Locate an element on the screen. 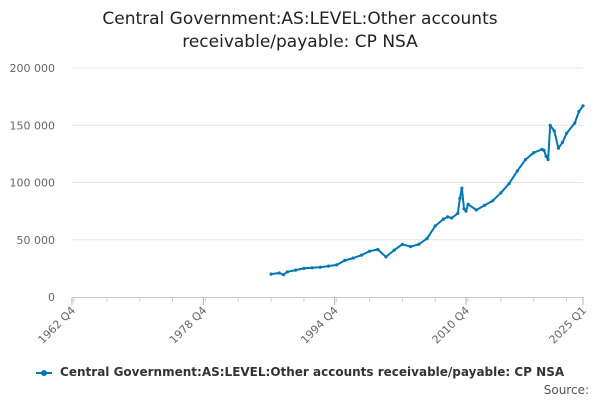 The image size is (600, 400). y-tick-label: 50 000 is located at coordinates (36, 240).